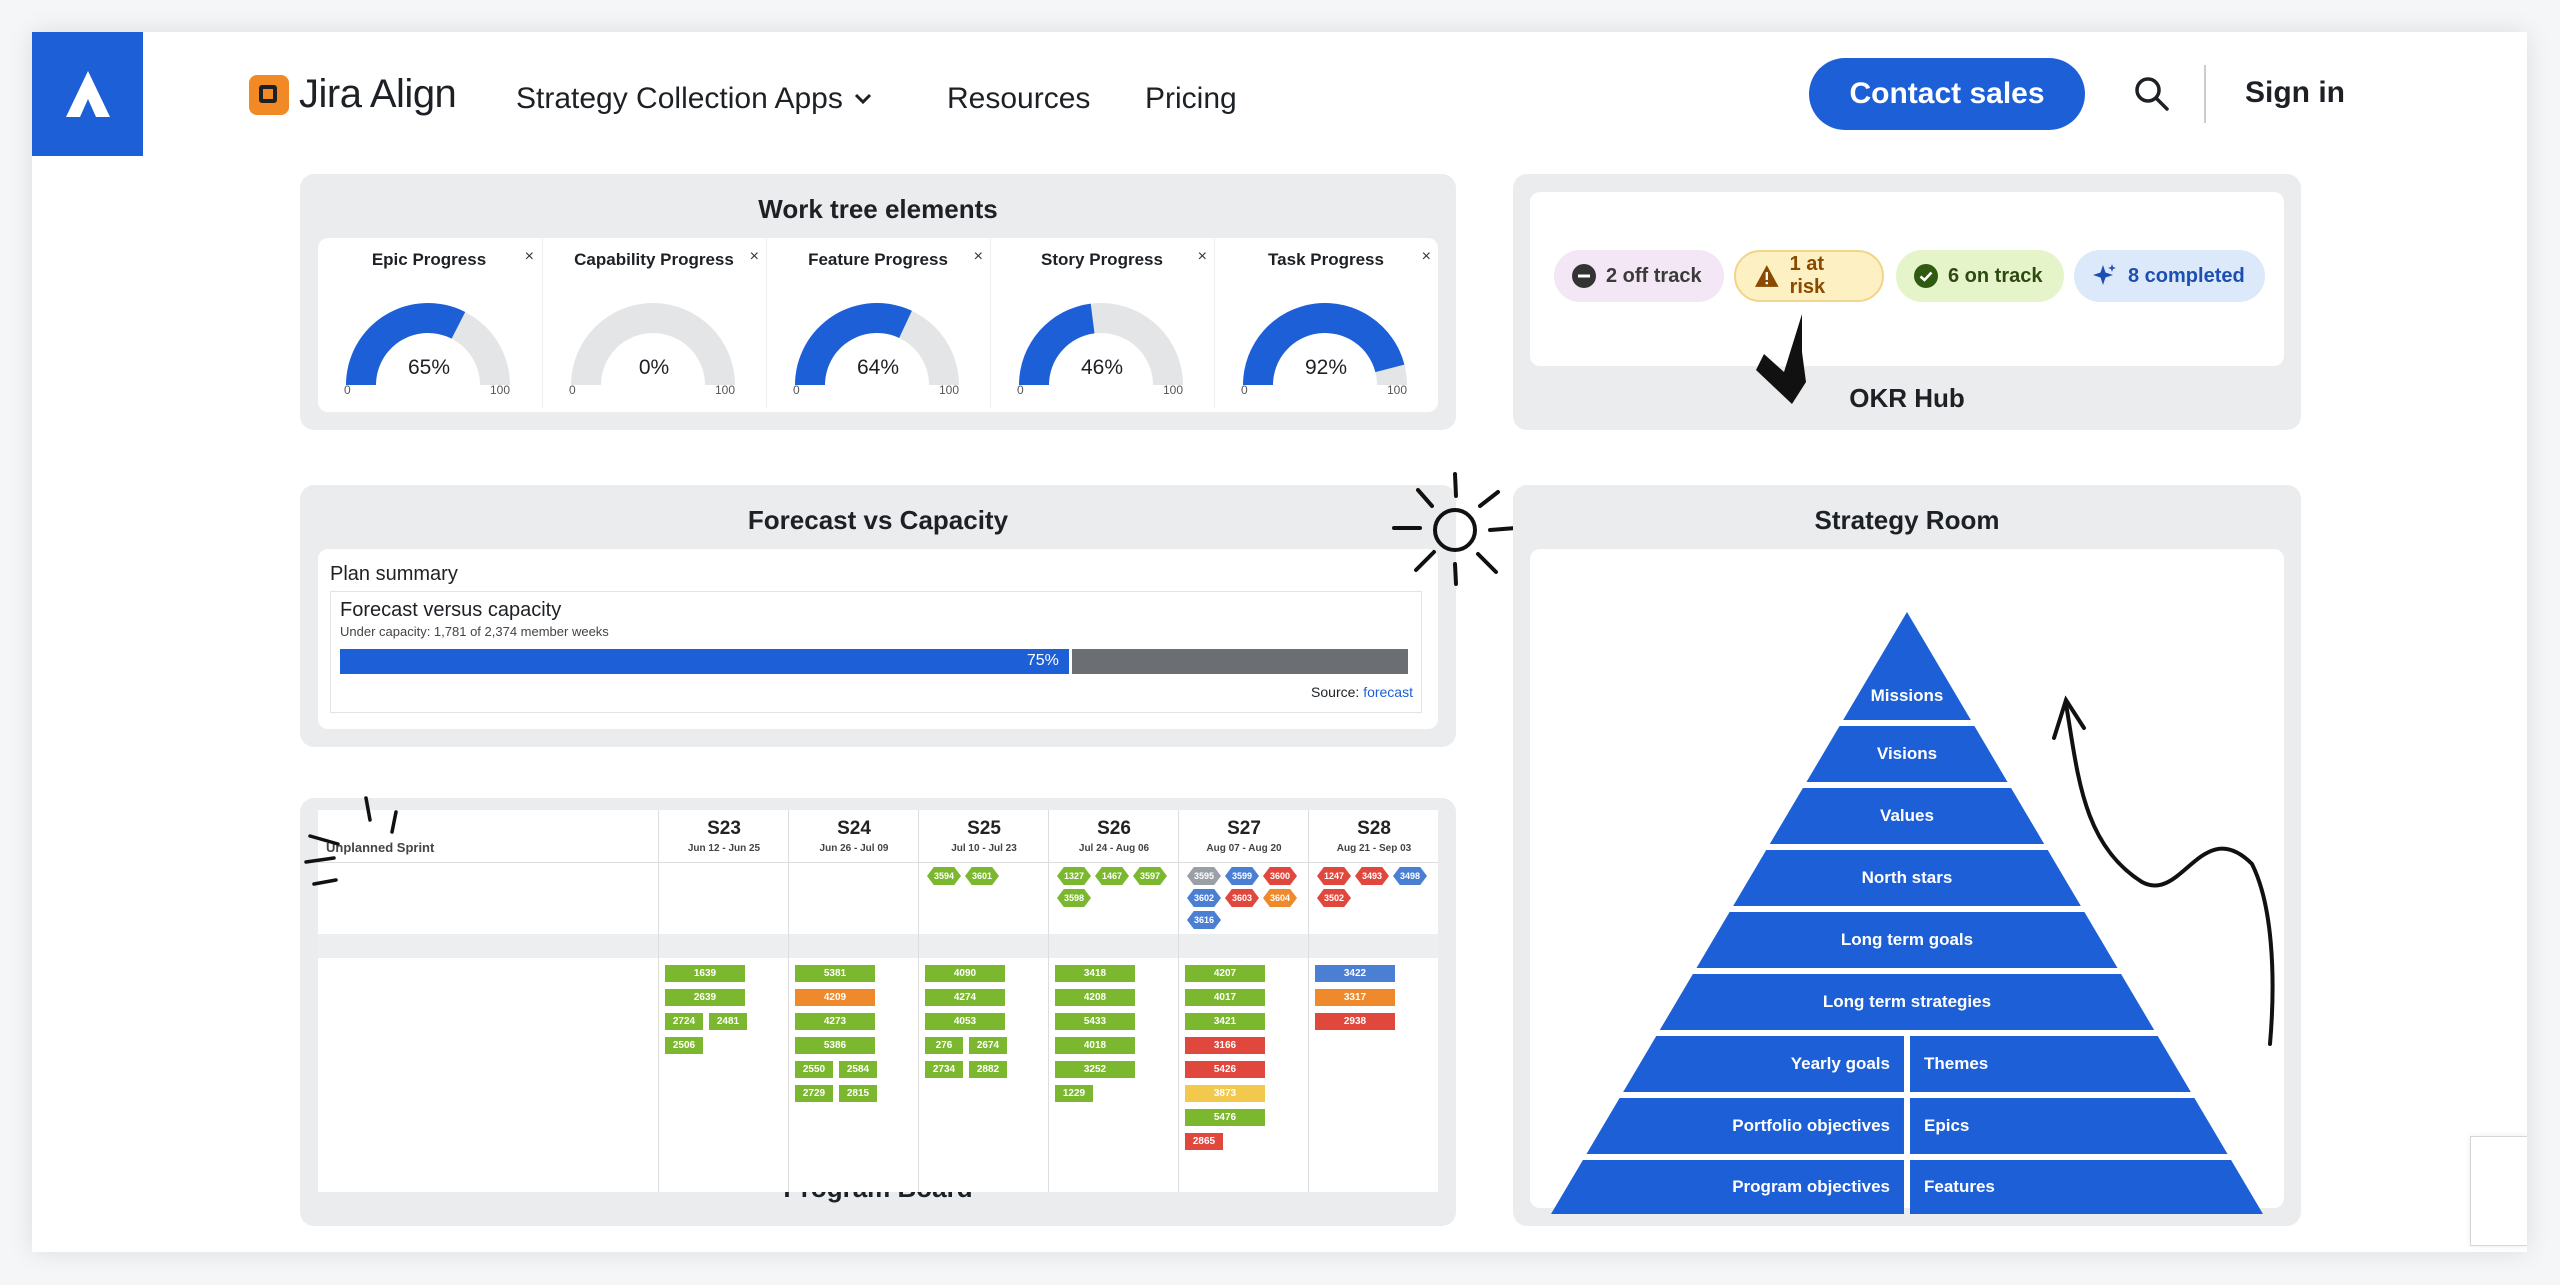  I want to click on gauge-capability-progress: Capability Progress × 0% 0 100, so click(653, 323).